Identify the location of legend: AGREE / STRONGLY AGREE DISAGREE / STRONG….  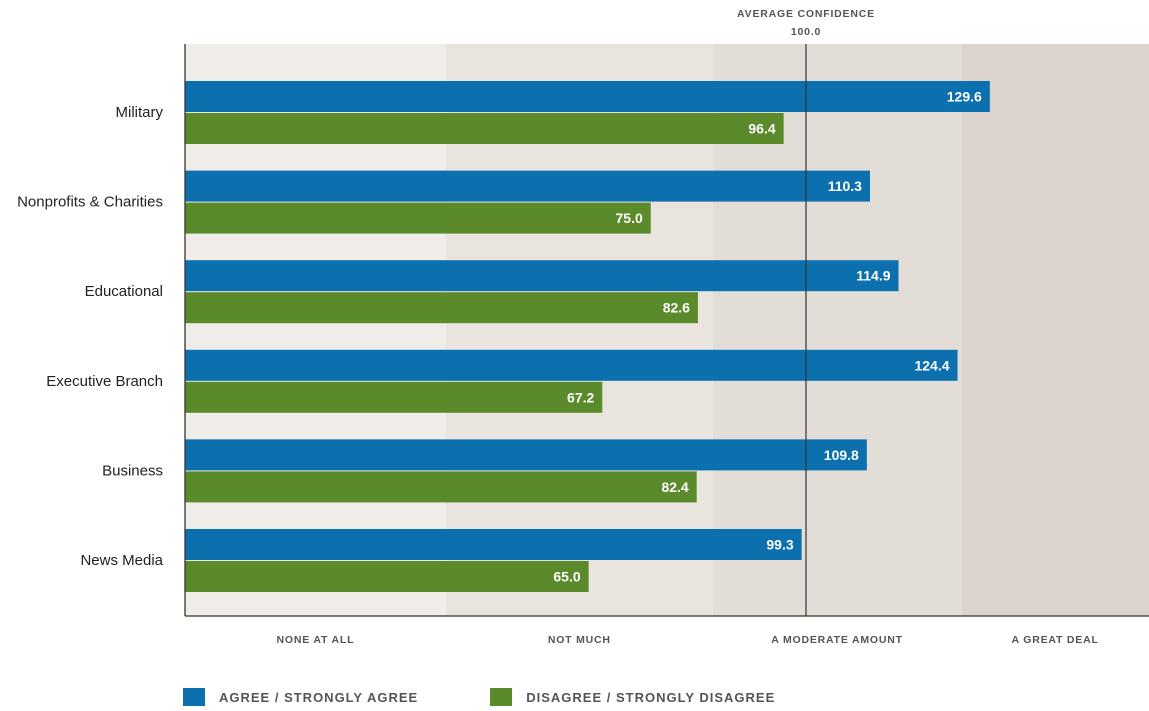
(515, 697).